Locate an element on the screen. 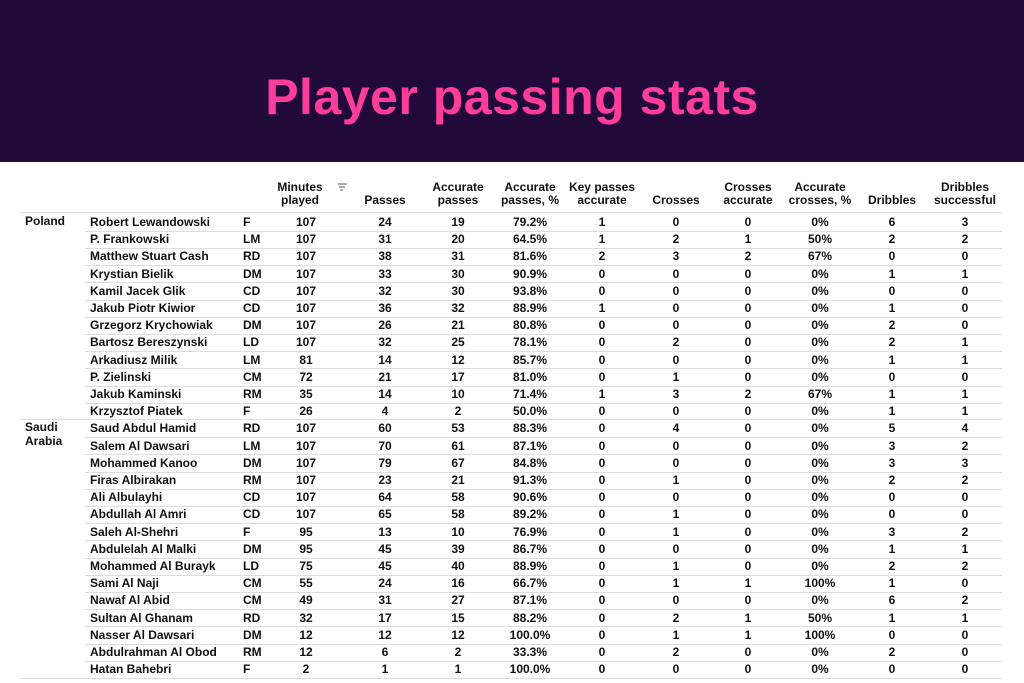 The height and width of the screenshot is (683, 1024). player-name: Sami Al Naji is located at coordinates (124, 583).